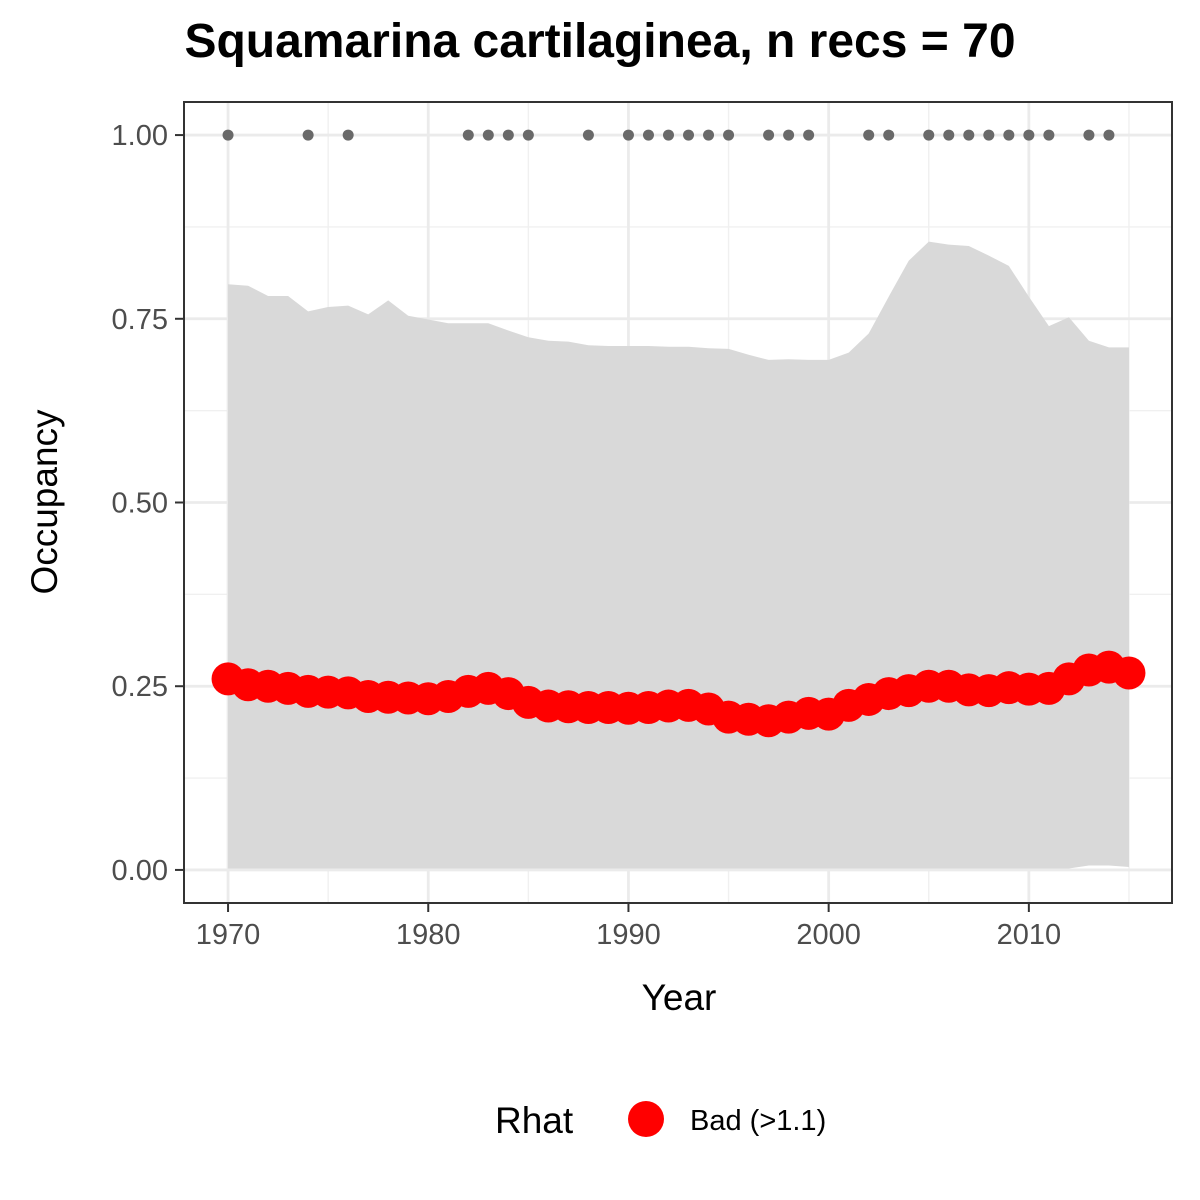 The height and width of the screenshot is (1200, 1200). What do you see at coordinates (140, 871) in the screenshot?
I see `y-tick-label: 0.00` at bounding box center [140, 871].